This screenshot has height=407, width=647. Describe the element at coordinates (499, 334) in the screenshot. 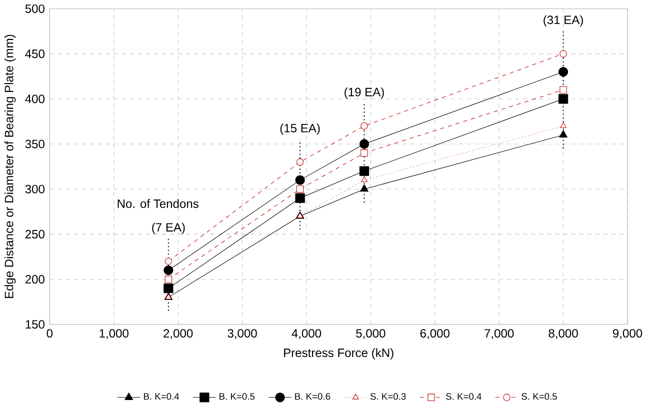

I see `x-tick-label: 7,000` at that location.